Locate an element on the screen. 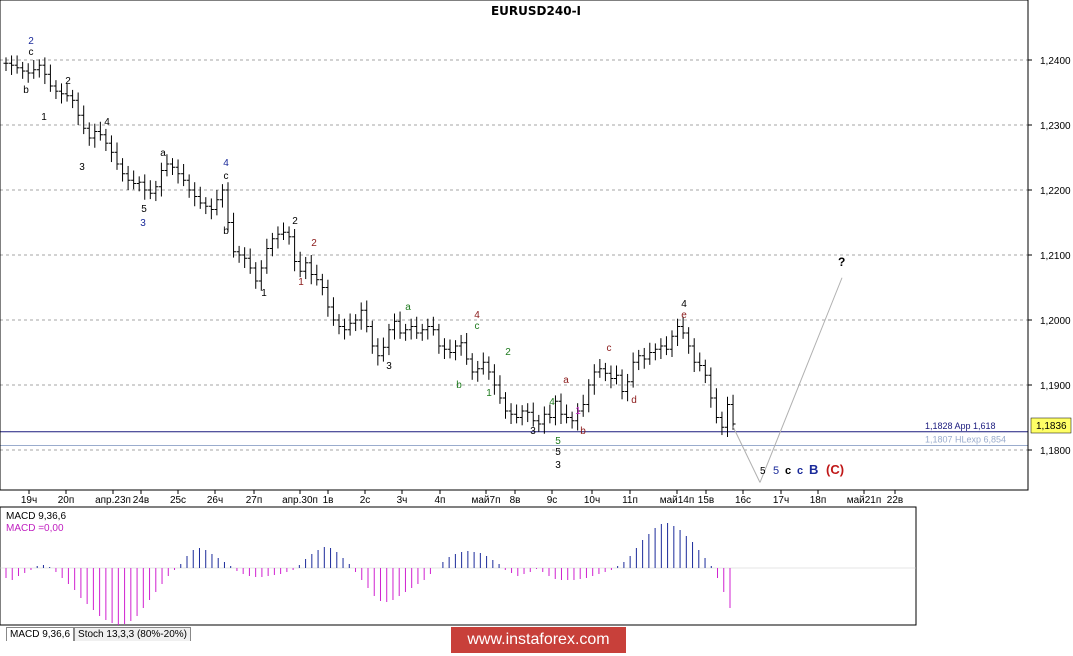 The image size is (1073, 656). projection-line: ? is located at coordinates (788, 369).